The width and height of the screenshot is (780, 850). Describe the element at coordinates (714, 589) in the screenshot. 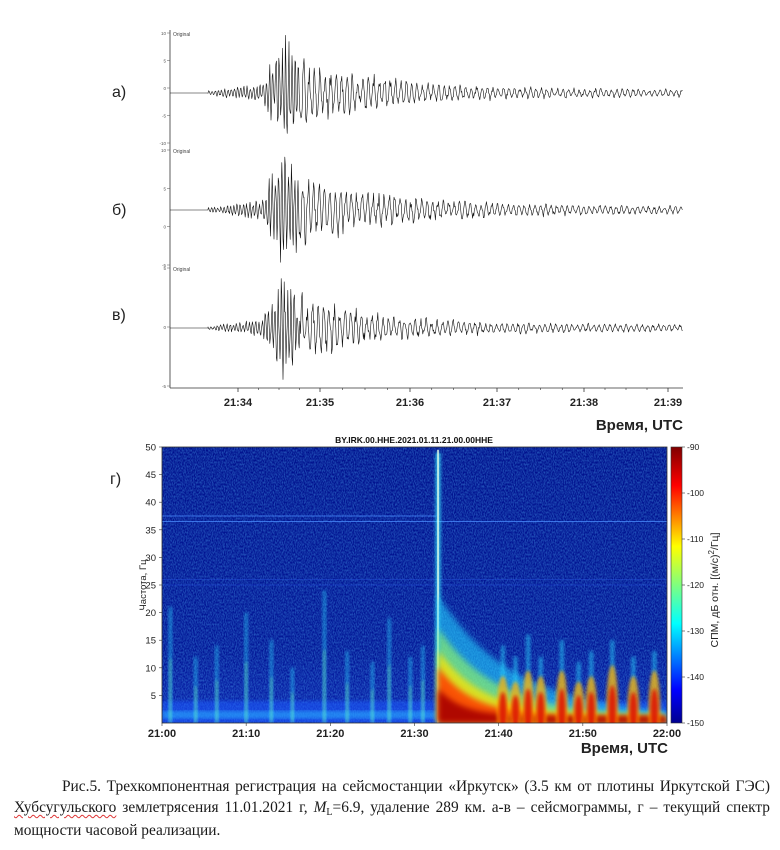

I see `colorbar-label: СПМ, дБ отн. [(м/с)2/Гц]` at that location.